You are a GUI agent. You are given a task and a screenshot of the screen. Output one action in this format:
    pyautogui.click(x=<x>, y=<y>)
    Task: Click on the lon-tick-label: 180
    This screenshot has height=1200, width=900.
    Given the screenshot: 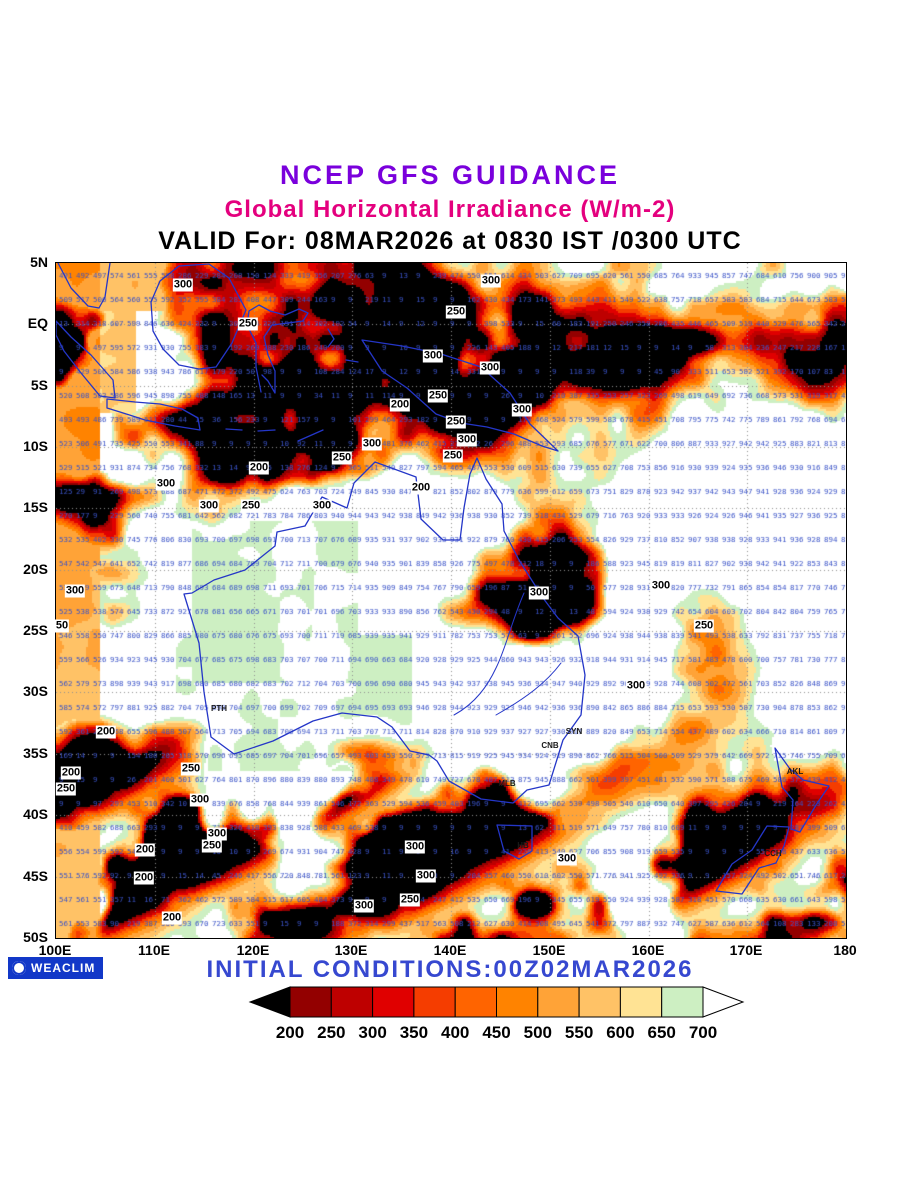 What is the action you would take?
    pyautogui.click(x=845, y=950)
    